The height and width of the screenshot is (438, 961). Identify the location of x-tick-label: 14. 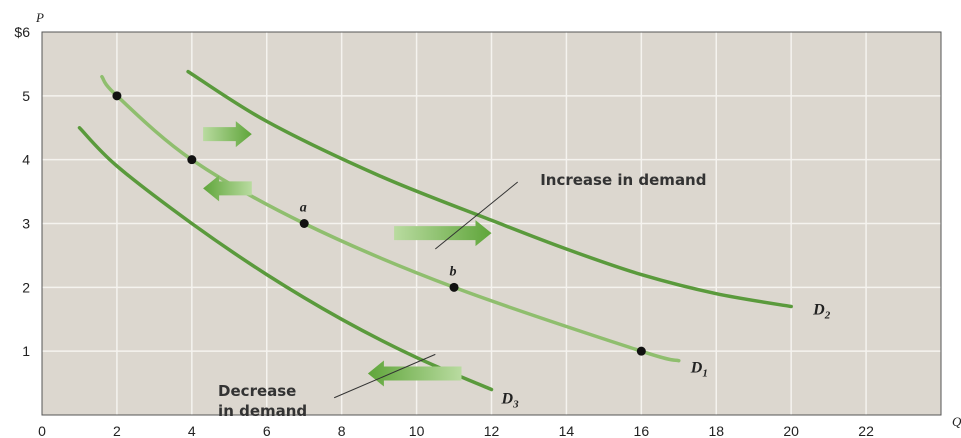
(567, 430).